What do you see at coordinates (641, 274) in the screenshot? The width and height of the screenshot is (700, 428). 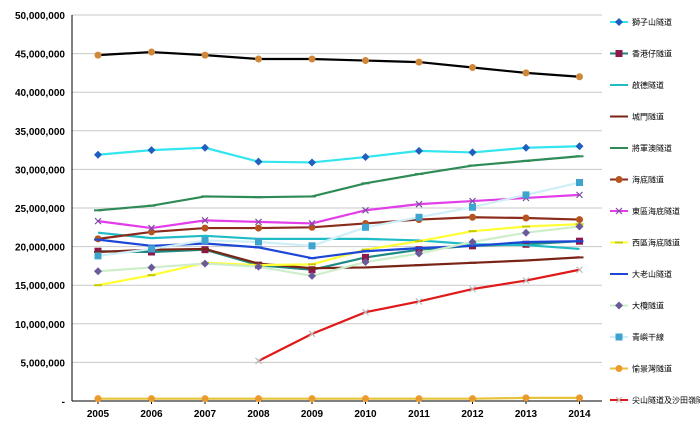 I see `legend-item: 大老山隧道` at bounding box center [641, 274].